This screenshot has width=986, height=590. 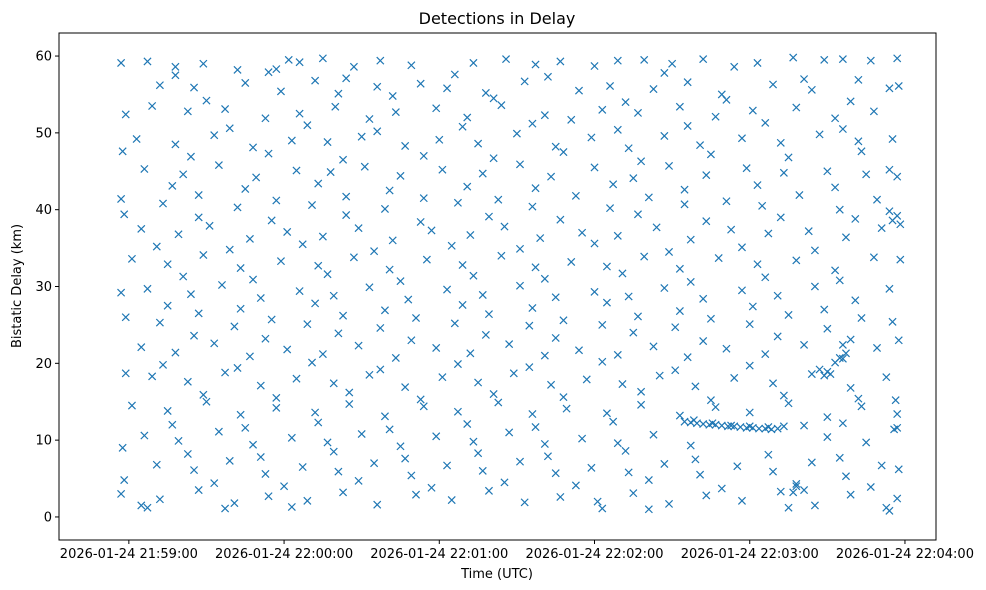 What do you see at coordinates (497, 18) in the screenshot?
I see `chart-title: Detections in Delay` at bounding box center [497, 18].